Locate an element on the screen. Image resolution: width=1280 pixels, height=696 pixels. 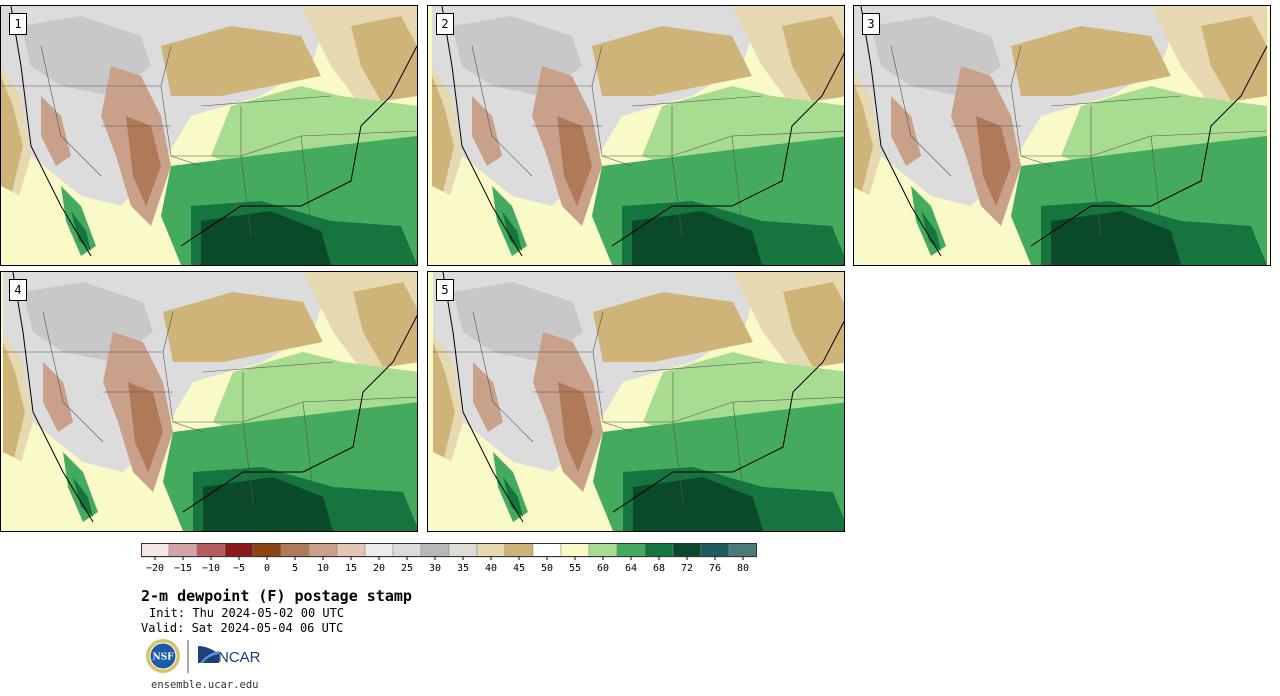
stamp-panel-4: 4 is located at coordinates (209, 401).